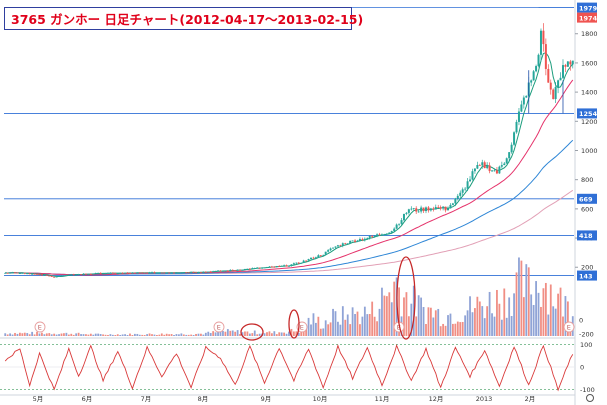  I want to click on price-tick-label: 1000, so click(589, 151).